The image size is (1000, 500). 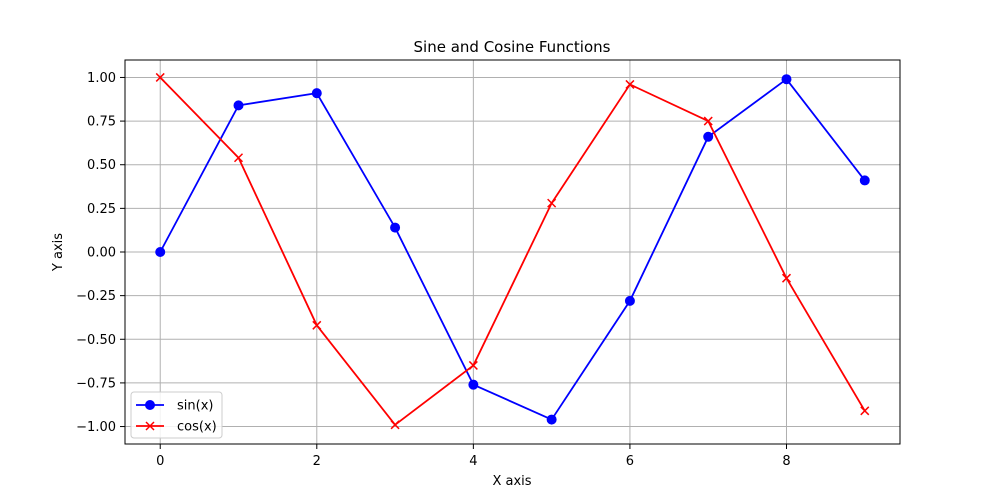 I want to click on x-tick-label: 4, so click(x=473, y=461).